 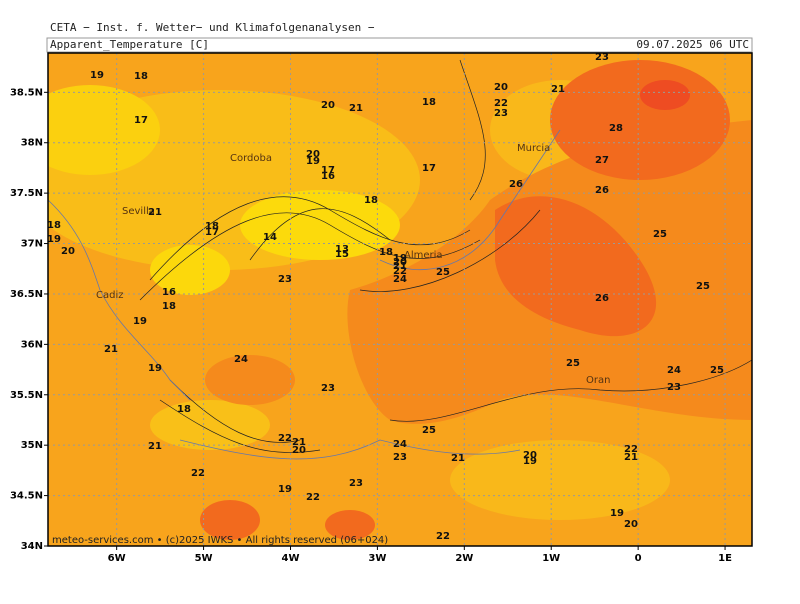 What do you see at coordinates (342, 249) in the screenshot?
I see `contour-label: 13` at bounding box center [342, 249].